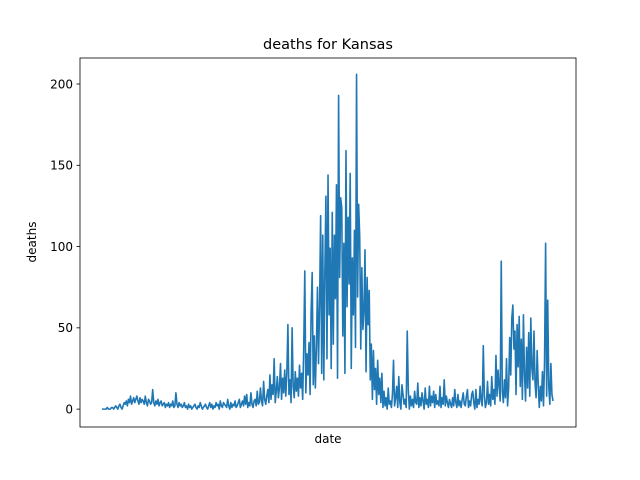 Image resolution: width=640 pixels, height=480 pixels. What do you see at coordinates (69, 409) in the screenshot?
I see `y-tick-label: 0` at bounding box center [69, 409].